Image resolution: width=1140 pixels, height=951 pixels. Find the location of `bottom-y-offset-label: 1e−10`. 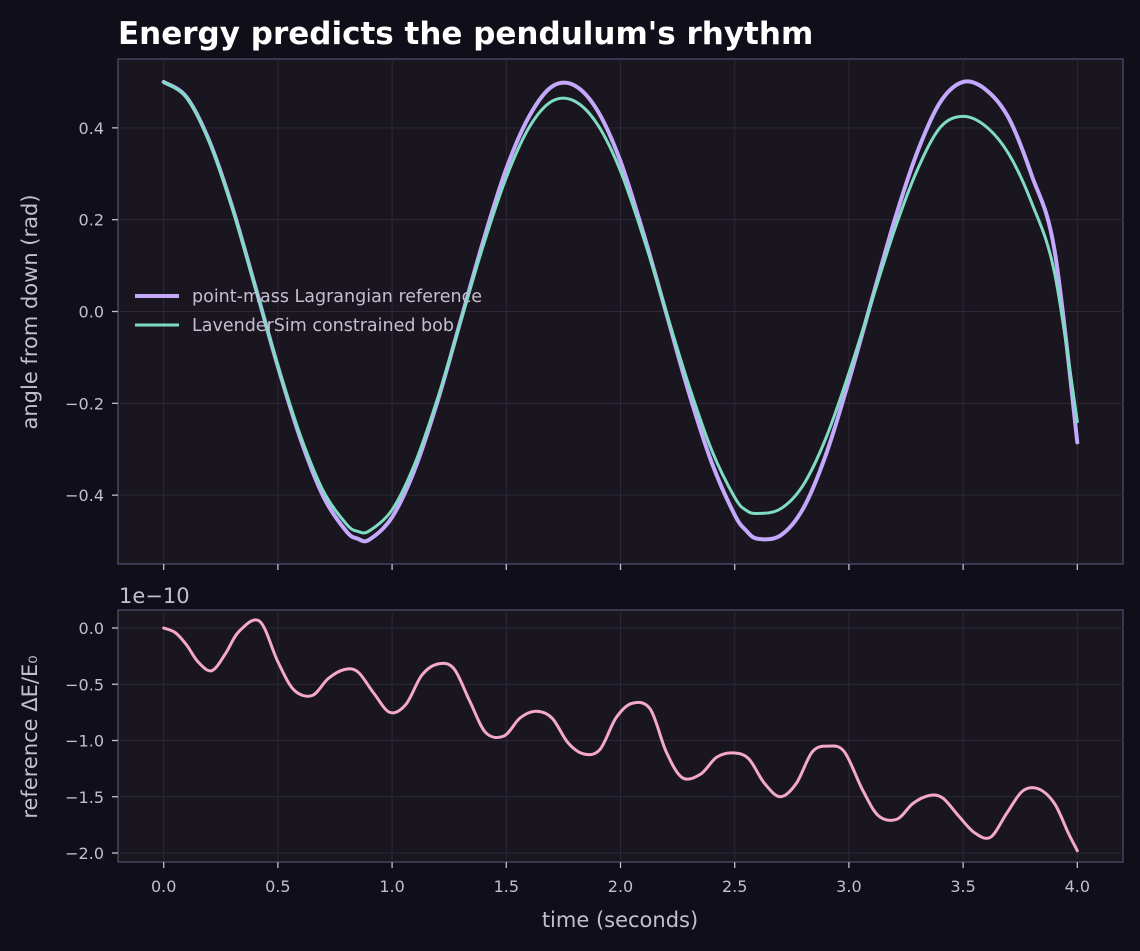

bottom-y-offset-label: 1e−10 is located at coordinates (154, 596).